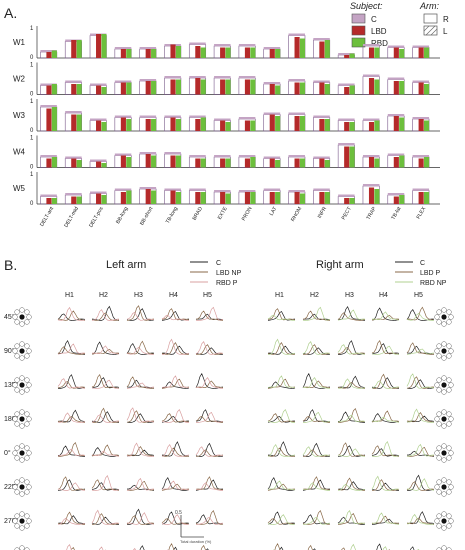 This screenshot has width=465, height=550. I want to click on direction-label: 180°, so click(11, 419).